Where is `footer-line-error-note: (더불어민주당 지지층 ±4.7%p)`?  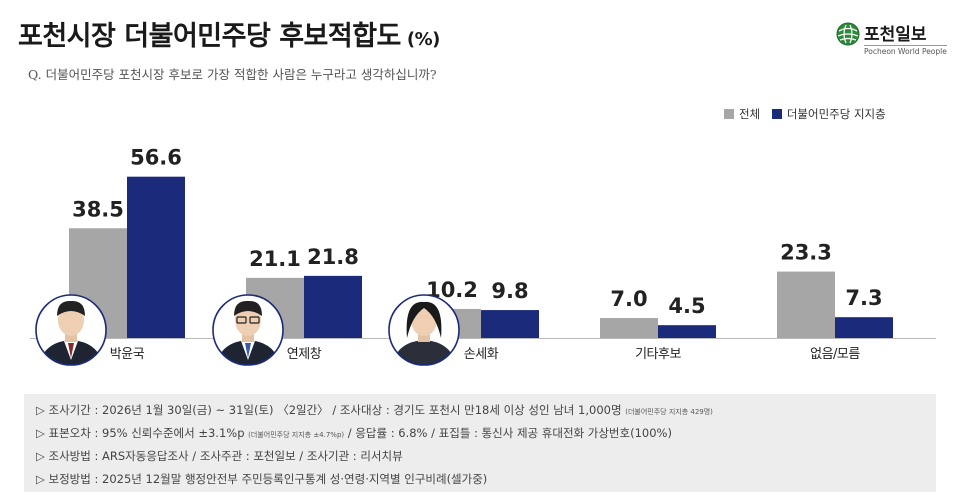 footer-line-error-note: (더불어민주당 지지층 ±4.7%p) is located at coordinates (296, 435).